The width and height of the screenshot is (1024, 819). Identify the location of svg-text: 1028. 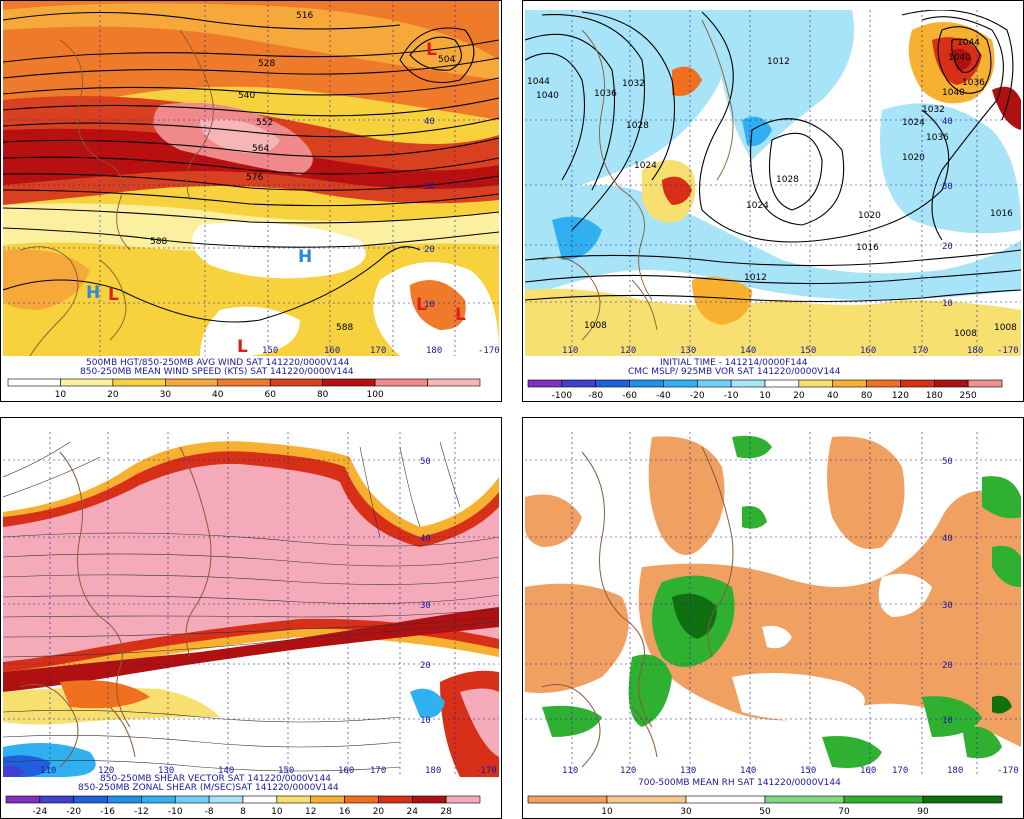
(787, 180).